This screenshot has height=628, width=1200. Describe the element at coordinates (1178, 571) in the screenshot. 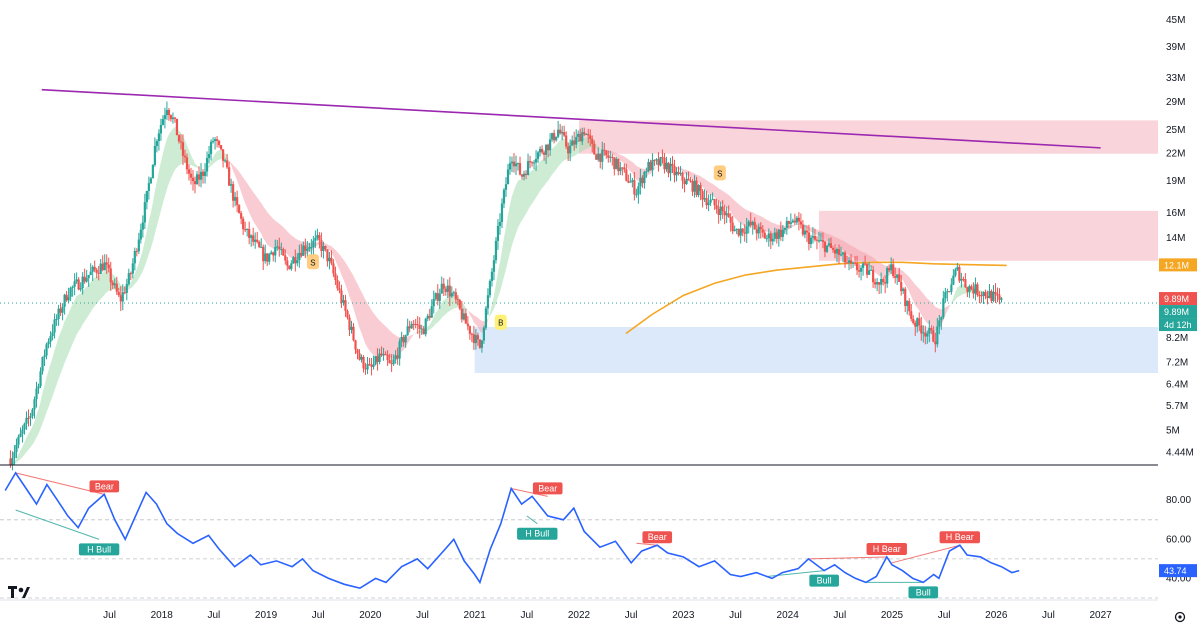

I see `rsi-current-badge` at that location.